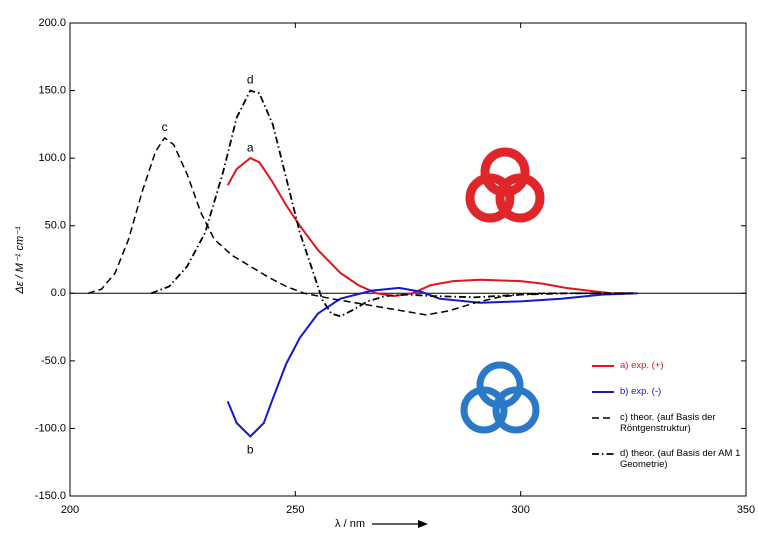 The width and height of the screenshot is (758, 542). What do you see at coordinates (295, 510) in the screenshot?
I see `x-tick-label: 250` at bounding box center [295, 510].